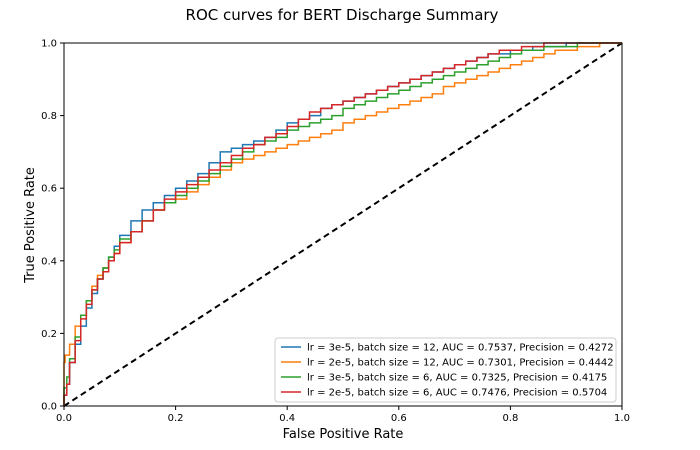 This screenshot has height=450, width=700. Describe the element at coordinates (49, 189) in the screenshot. I see `y-tick-label: 0.6` at that location.